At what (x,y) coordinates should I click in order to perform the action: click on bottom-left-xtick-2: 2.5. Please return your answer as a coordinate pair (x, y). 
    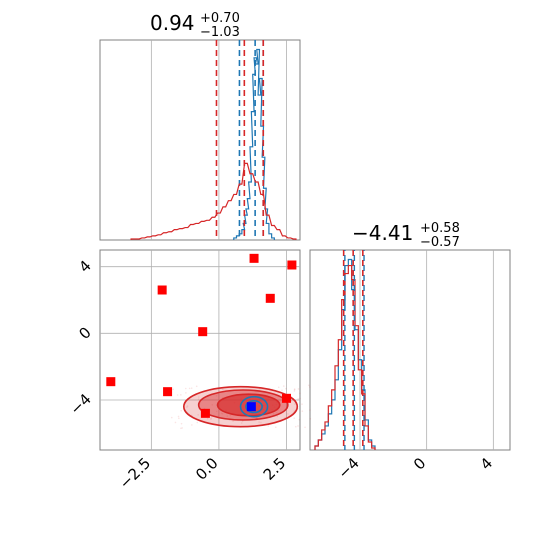
    Looking at the image, I should click on (275, 469).